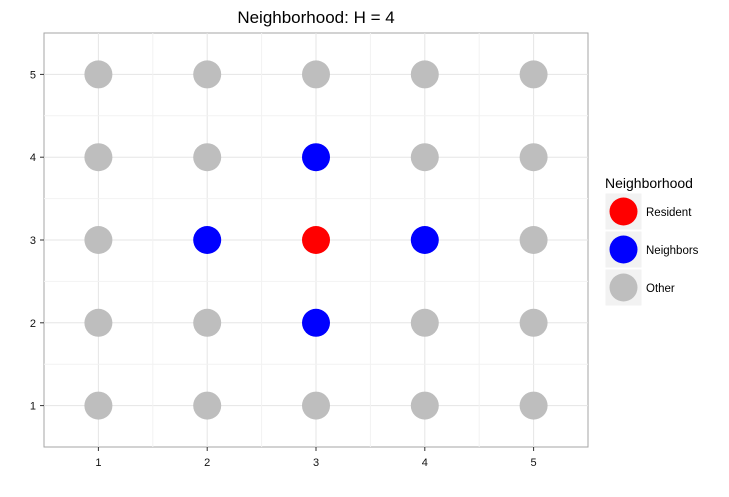  I want to click on legend-title: Neighborhood, so click(649, 183).